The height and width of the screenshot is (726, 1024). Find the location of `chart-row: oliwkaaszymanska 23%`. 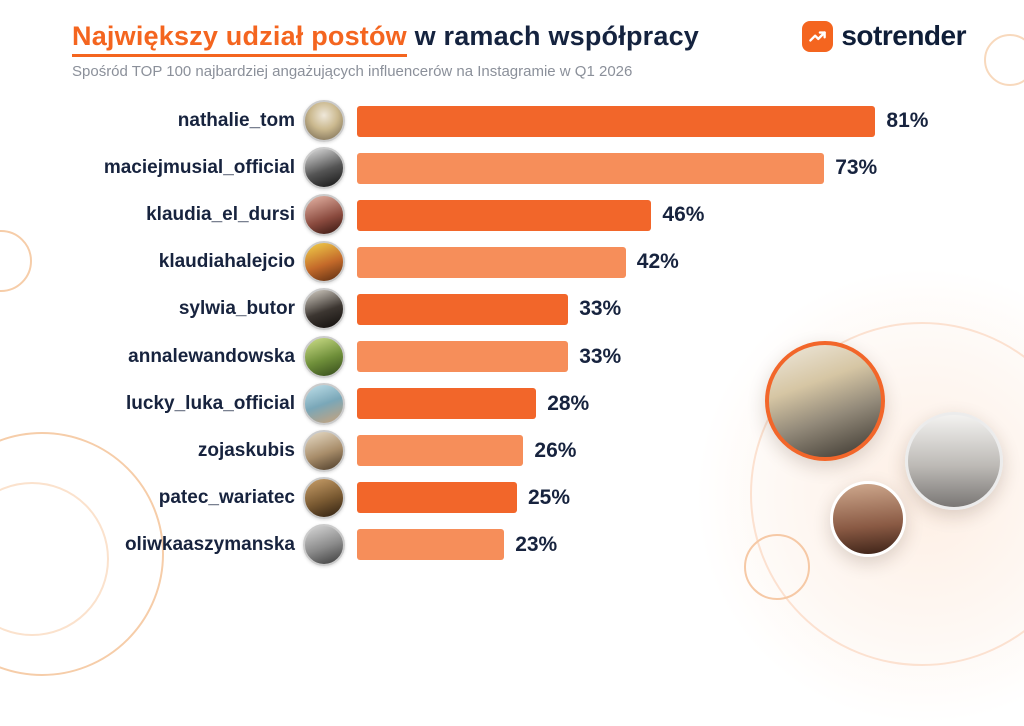

chart-row: oliwkaaszymanska 23% is located at coordinates (542, 544).